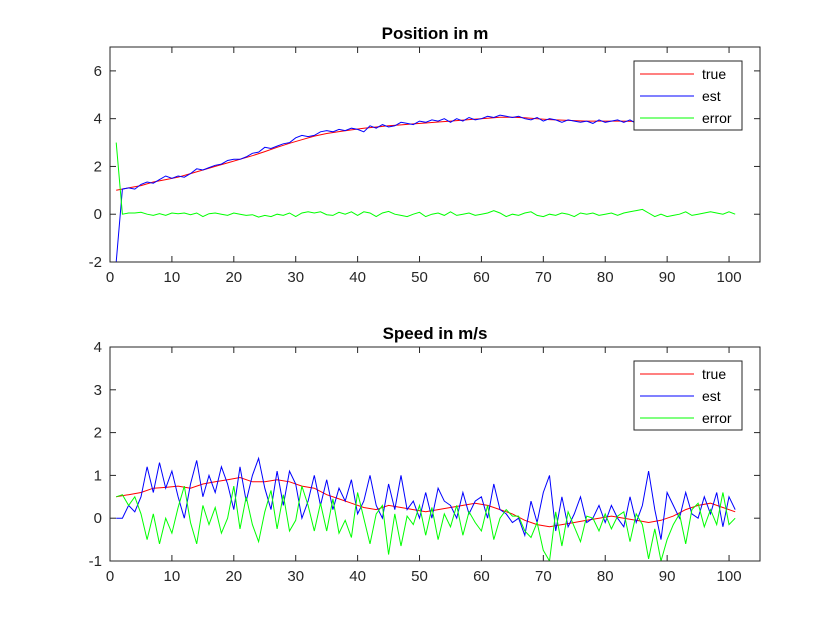 Image resolution: width=840 pixels, height=630 pixels. What do you see at coordinates (95, 262) in the screenshot?
I see `y-tick-label: -2` at bounding box center [95, 262].